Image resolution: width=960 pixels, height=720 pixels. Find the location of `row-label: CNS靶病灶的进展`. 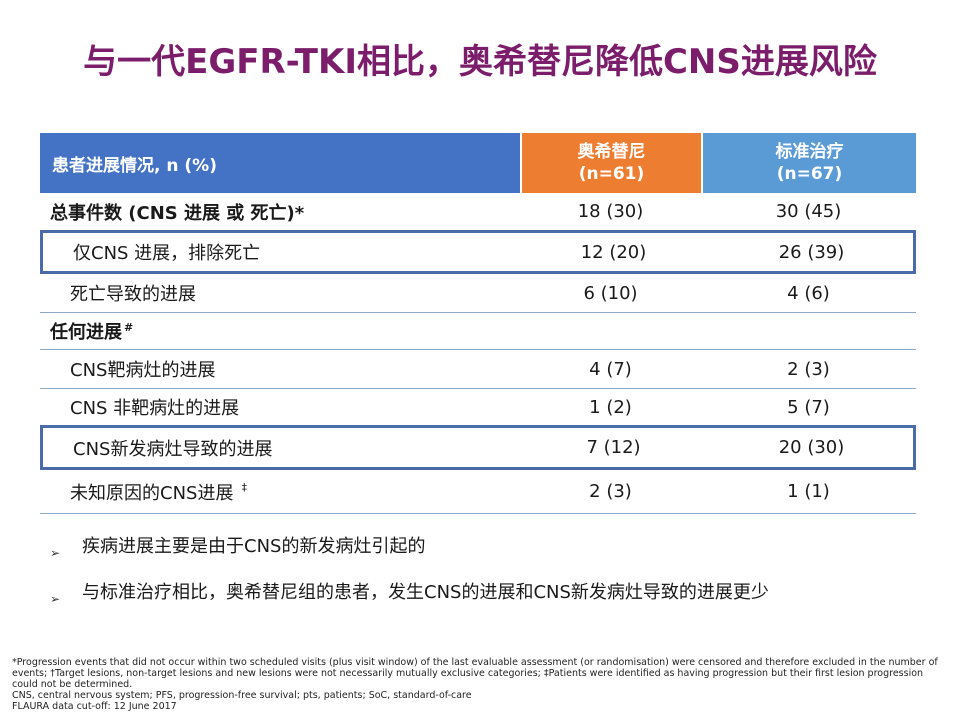

row-label: CNS靶病灶的进展 is located at coordinates (143, 370).